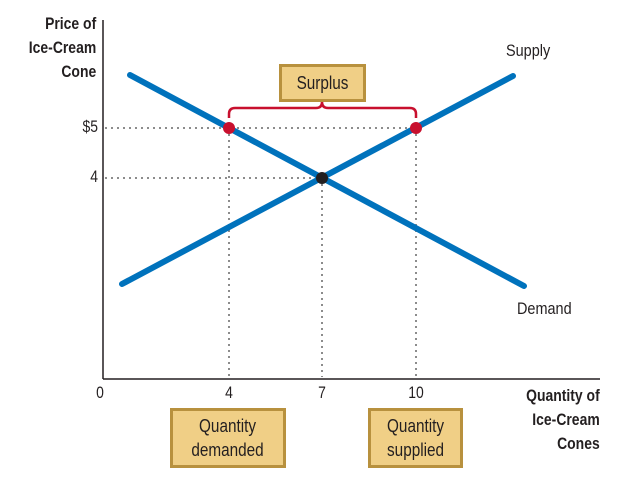  What do you see at coordinates (228, 438) in the screenshot?
I see `quantity-demanded-box: Quantity demanded` at bounding box center [228, 438].